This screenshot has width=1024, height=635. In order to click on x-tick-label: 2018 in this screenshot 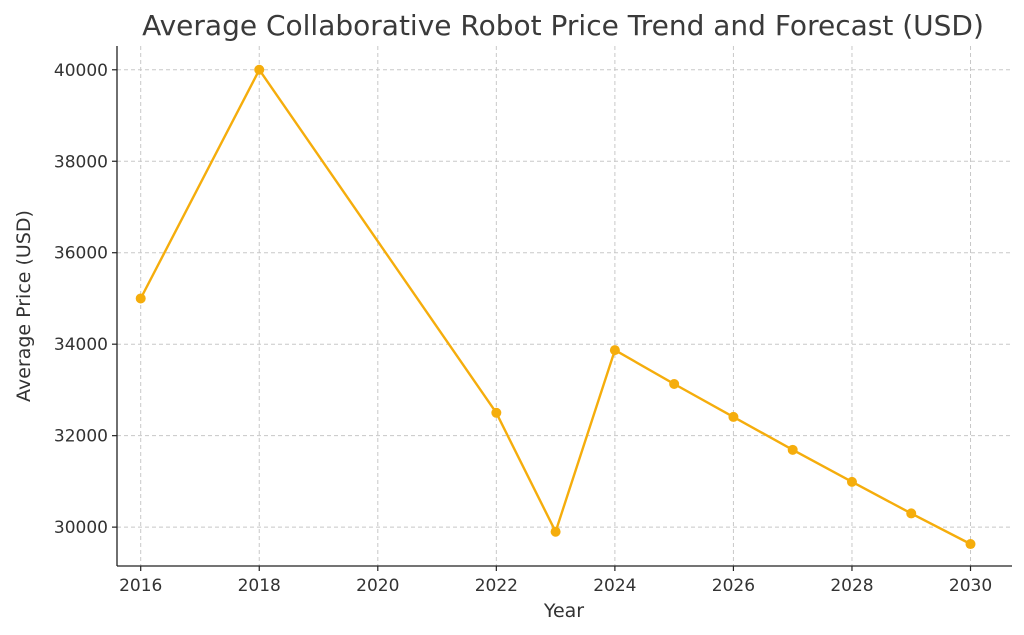, I will do `click(259, 586)`.